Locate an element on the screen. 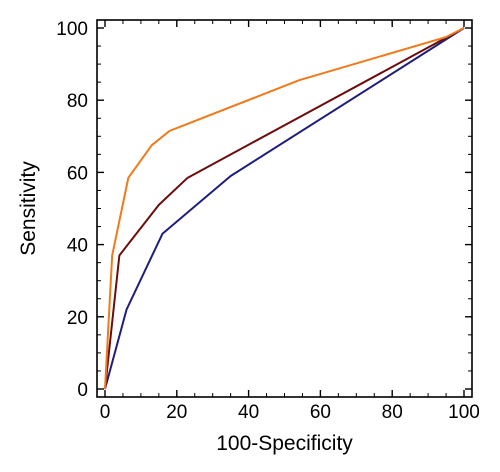 The image size is (500, 472). y-tick-label-0: 0 is located at coordinates (82, 390).